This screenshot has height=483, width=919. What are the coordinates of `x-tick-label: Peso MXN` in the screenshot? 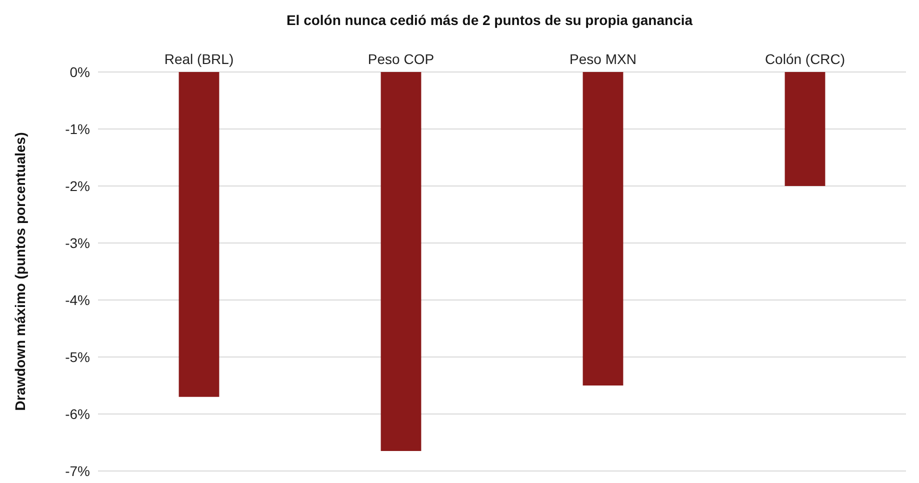 It's located at (603, 59).